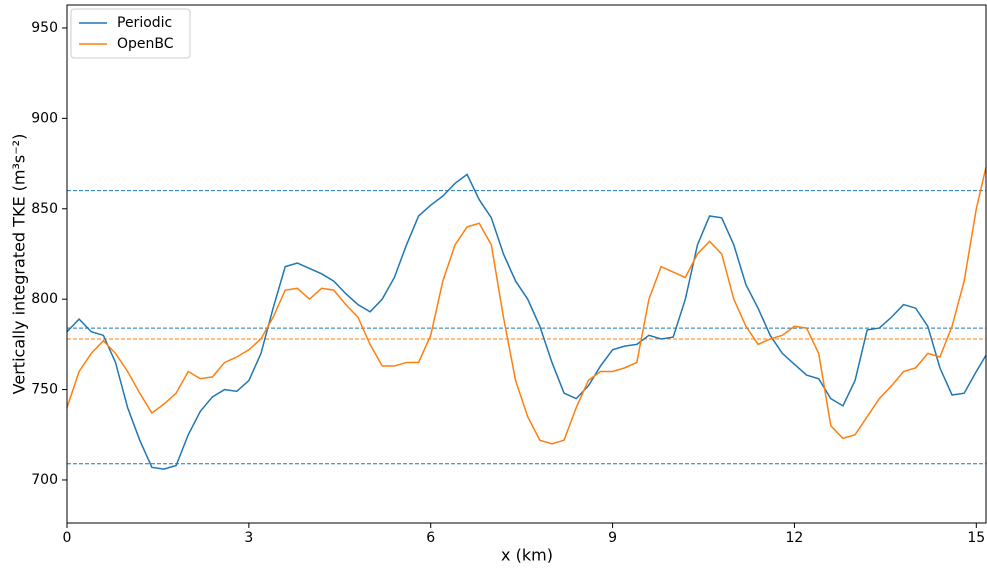  What do you see at coordinates (44, 28) in the screenshot?
I see `y-tick-label: 950` at bounding box center [44, 28].